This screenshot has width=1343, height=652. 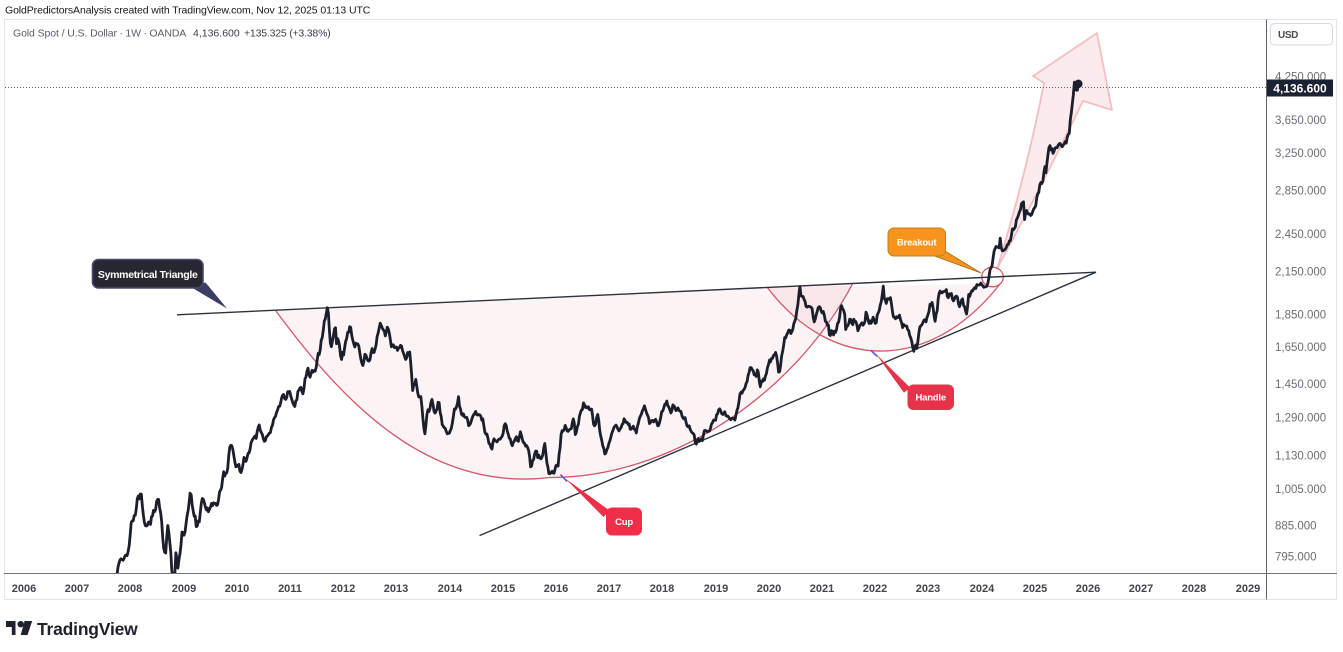 I want to click on svg-text: Handle, so click(x=930, y=398).